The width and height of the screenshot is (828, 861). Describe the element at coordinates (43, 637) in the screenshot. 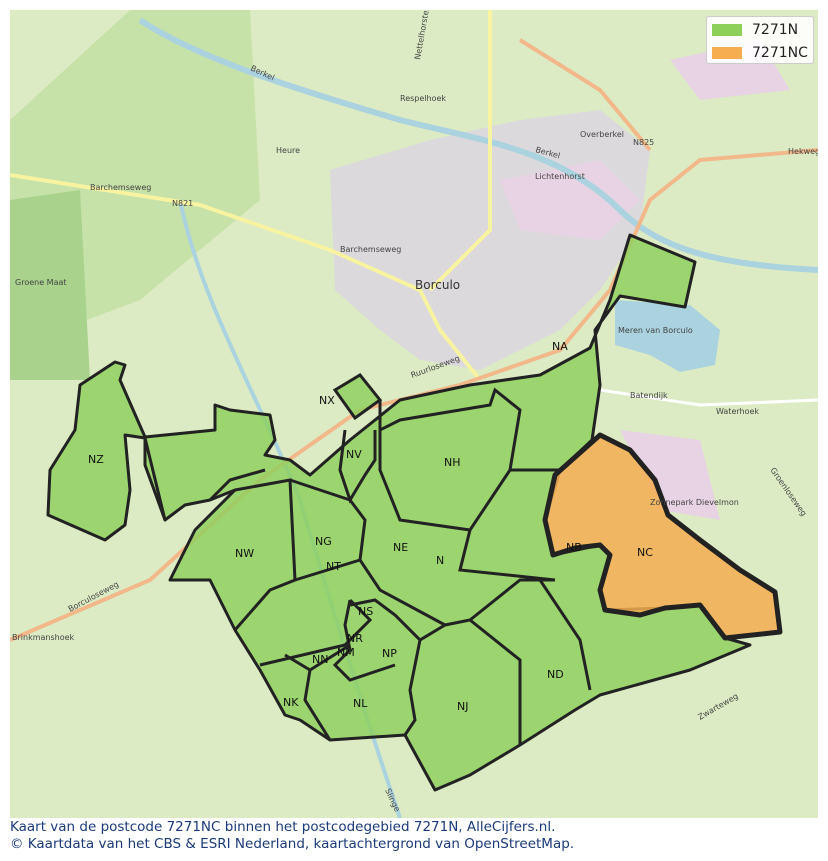

I see `place-label: Brinkmanshoek` at that location.